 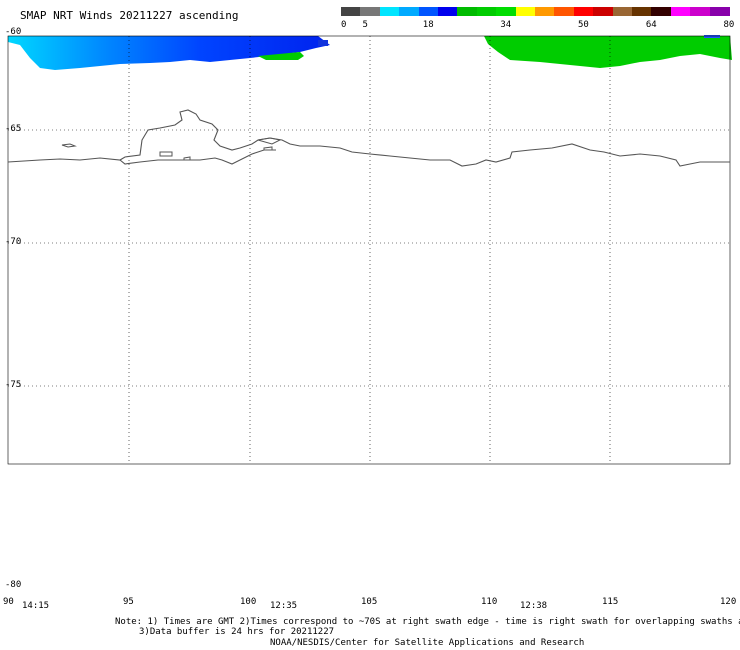 I want to click on lon-label-120: 120, so click(x=728, y=602).